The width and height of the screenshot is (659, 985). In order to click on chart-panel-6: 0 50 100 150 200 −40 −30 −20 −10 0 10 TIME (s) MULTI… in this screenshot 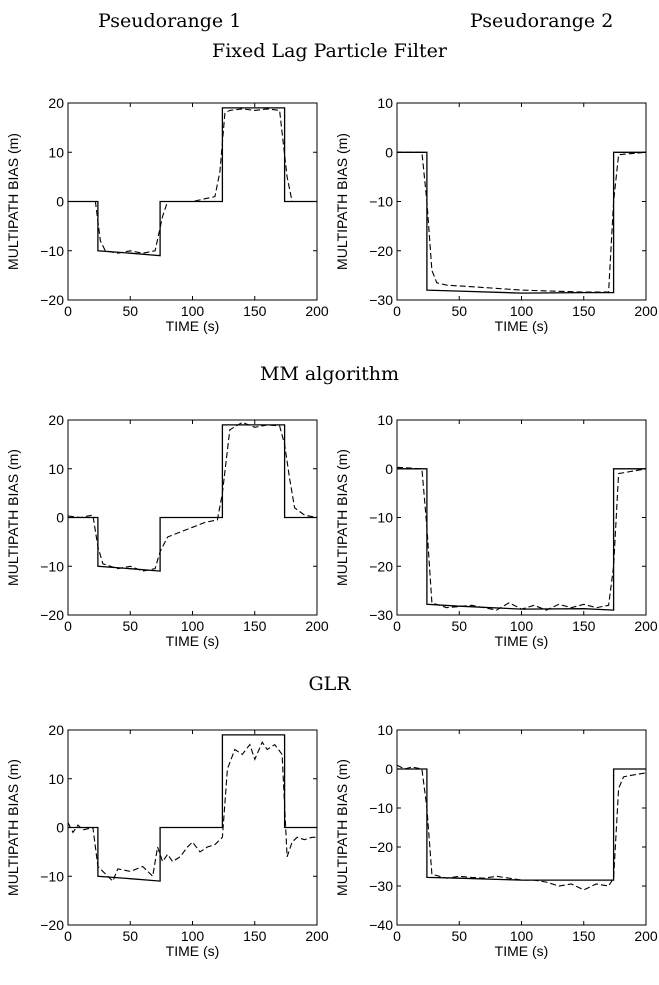, I will do `click(496, 840)`.